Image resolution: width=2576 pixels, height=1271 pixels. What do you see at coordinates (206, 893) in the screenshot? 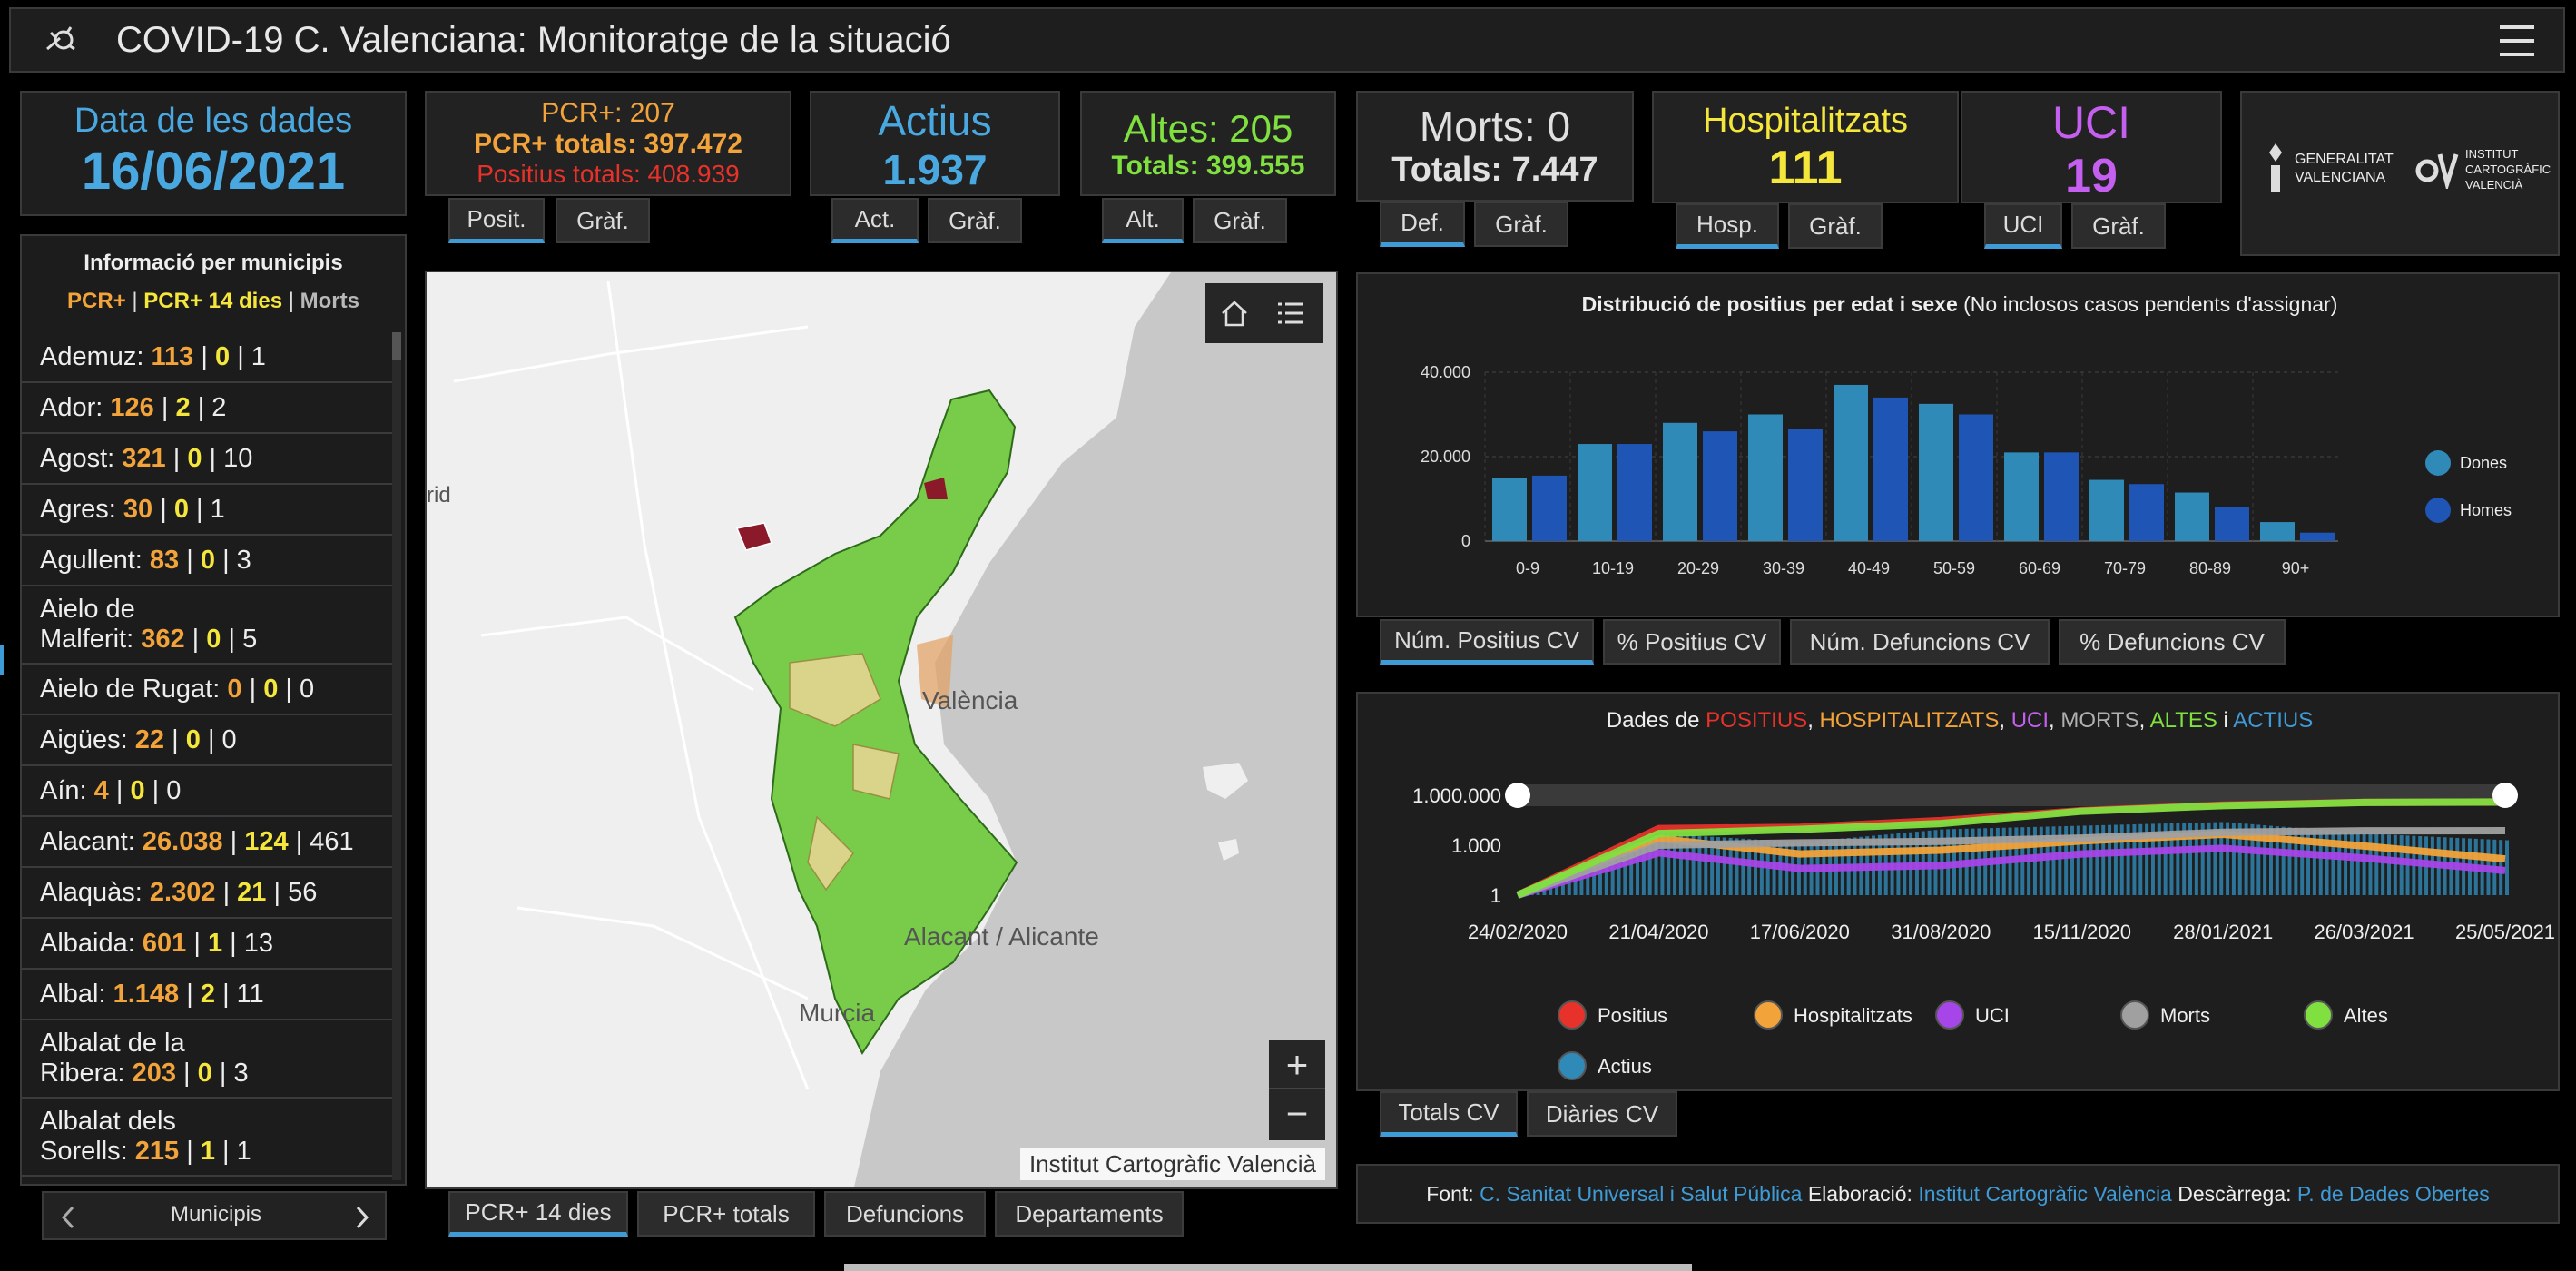
I see `municipi-row: Alaquàs: 2.302 | 21 | 56` at bounding box center [206, 893].